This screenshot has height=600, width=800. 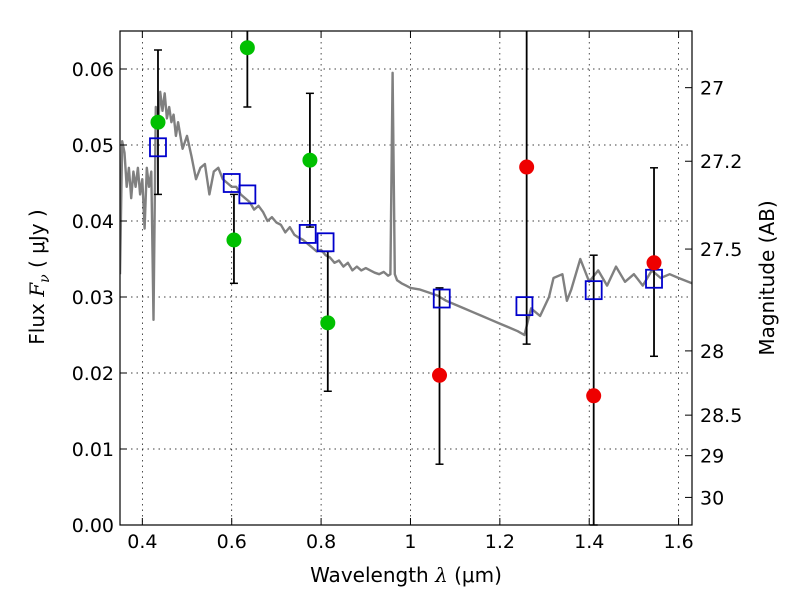 What do you see at coordinates (232, 542) in the screenshot?
I see `x-tick-label: 0.6` at bounding box center [232, 542].